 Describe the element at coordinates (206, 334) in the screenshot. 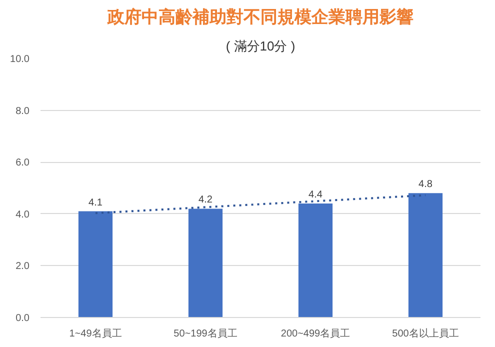

I see `x-tick-label: 50~199名員工` at that location.